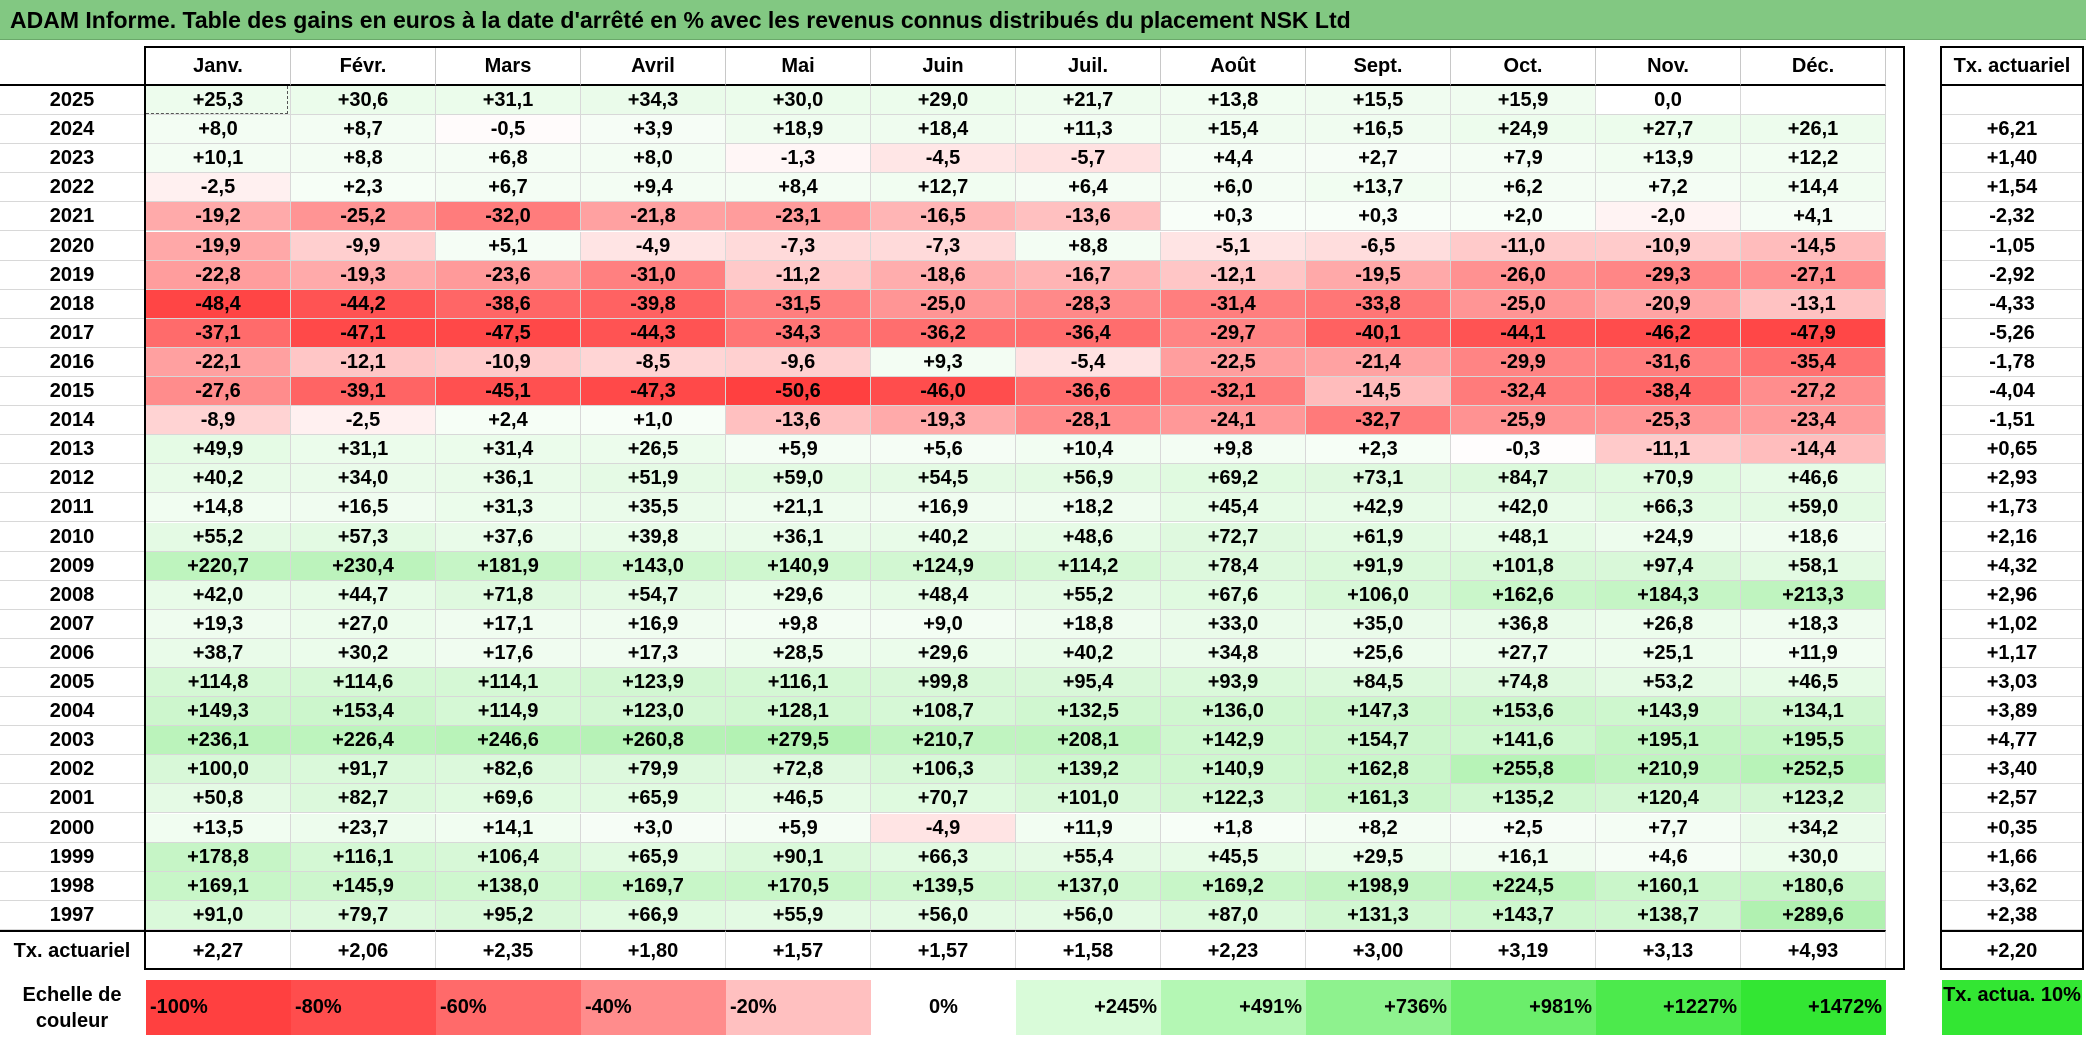  I want to click on table-cell: -23,4, so click(1813, 421).